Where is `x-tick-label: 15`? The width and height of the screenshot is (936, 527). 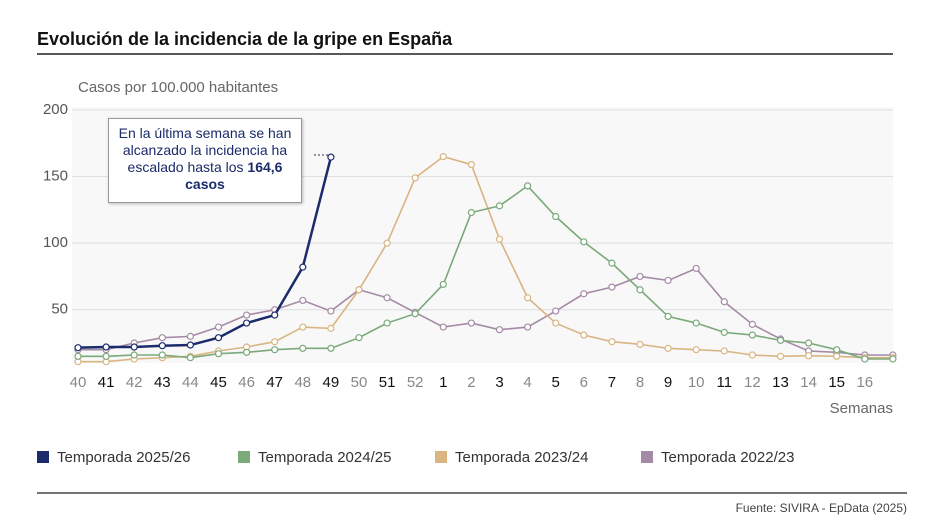
x-tick-label: 15 is located at coordinates (836, 382).